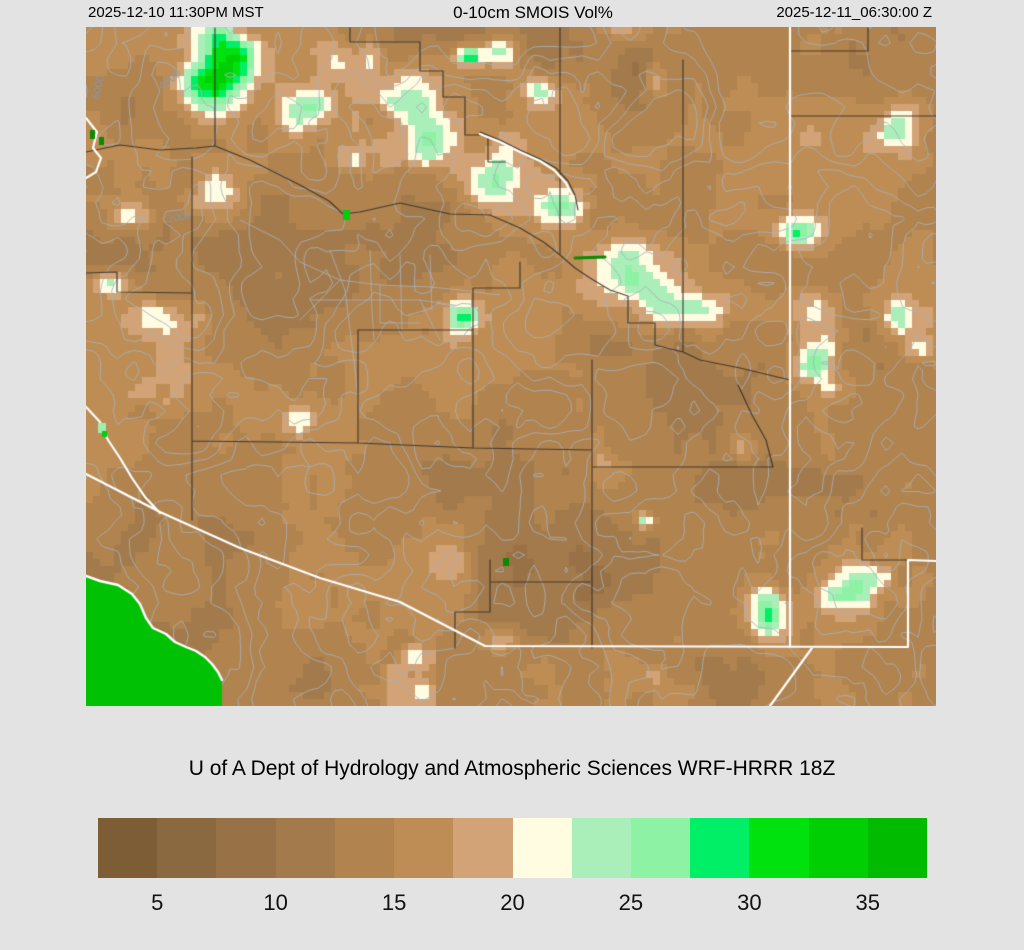 This screenshot has height=950, width=1024. What do you see at coordinates (157, 902) in the screenshot?
I see `colorbar-tick: 5` at bounding box center [157, 902].